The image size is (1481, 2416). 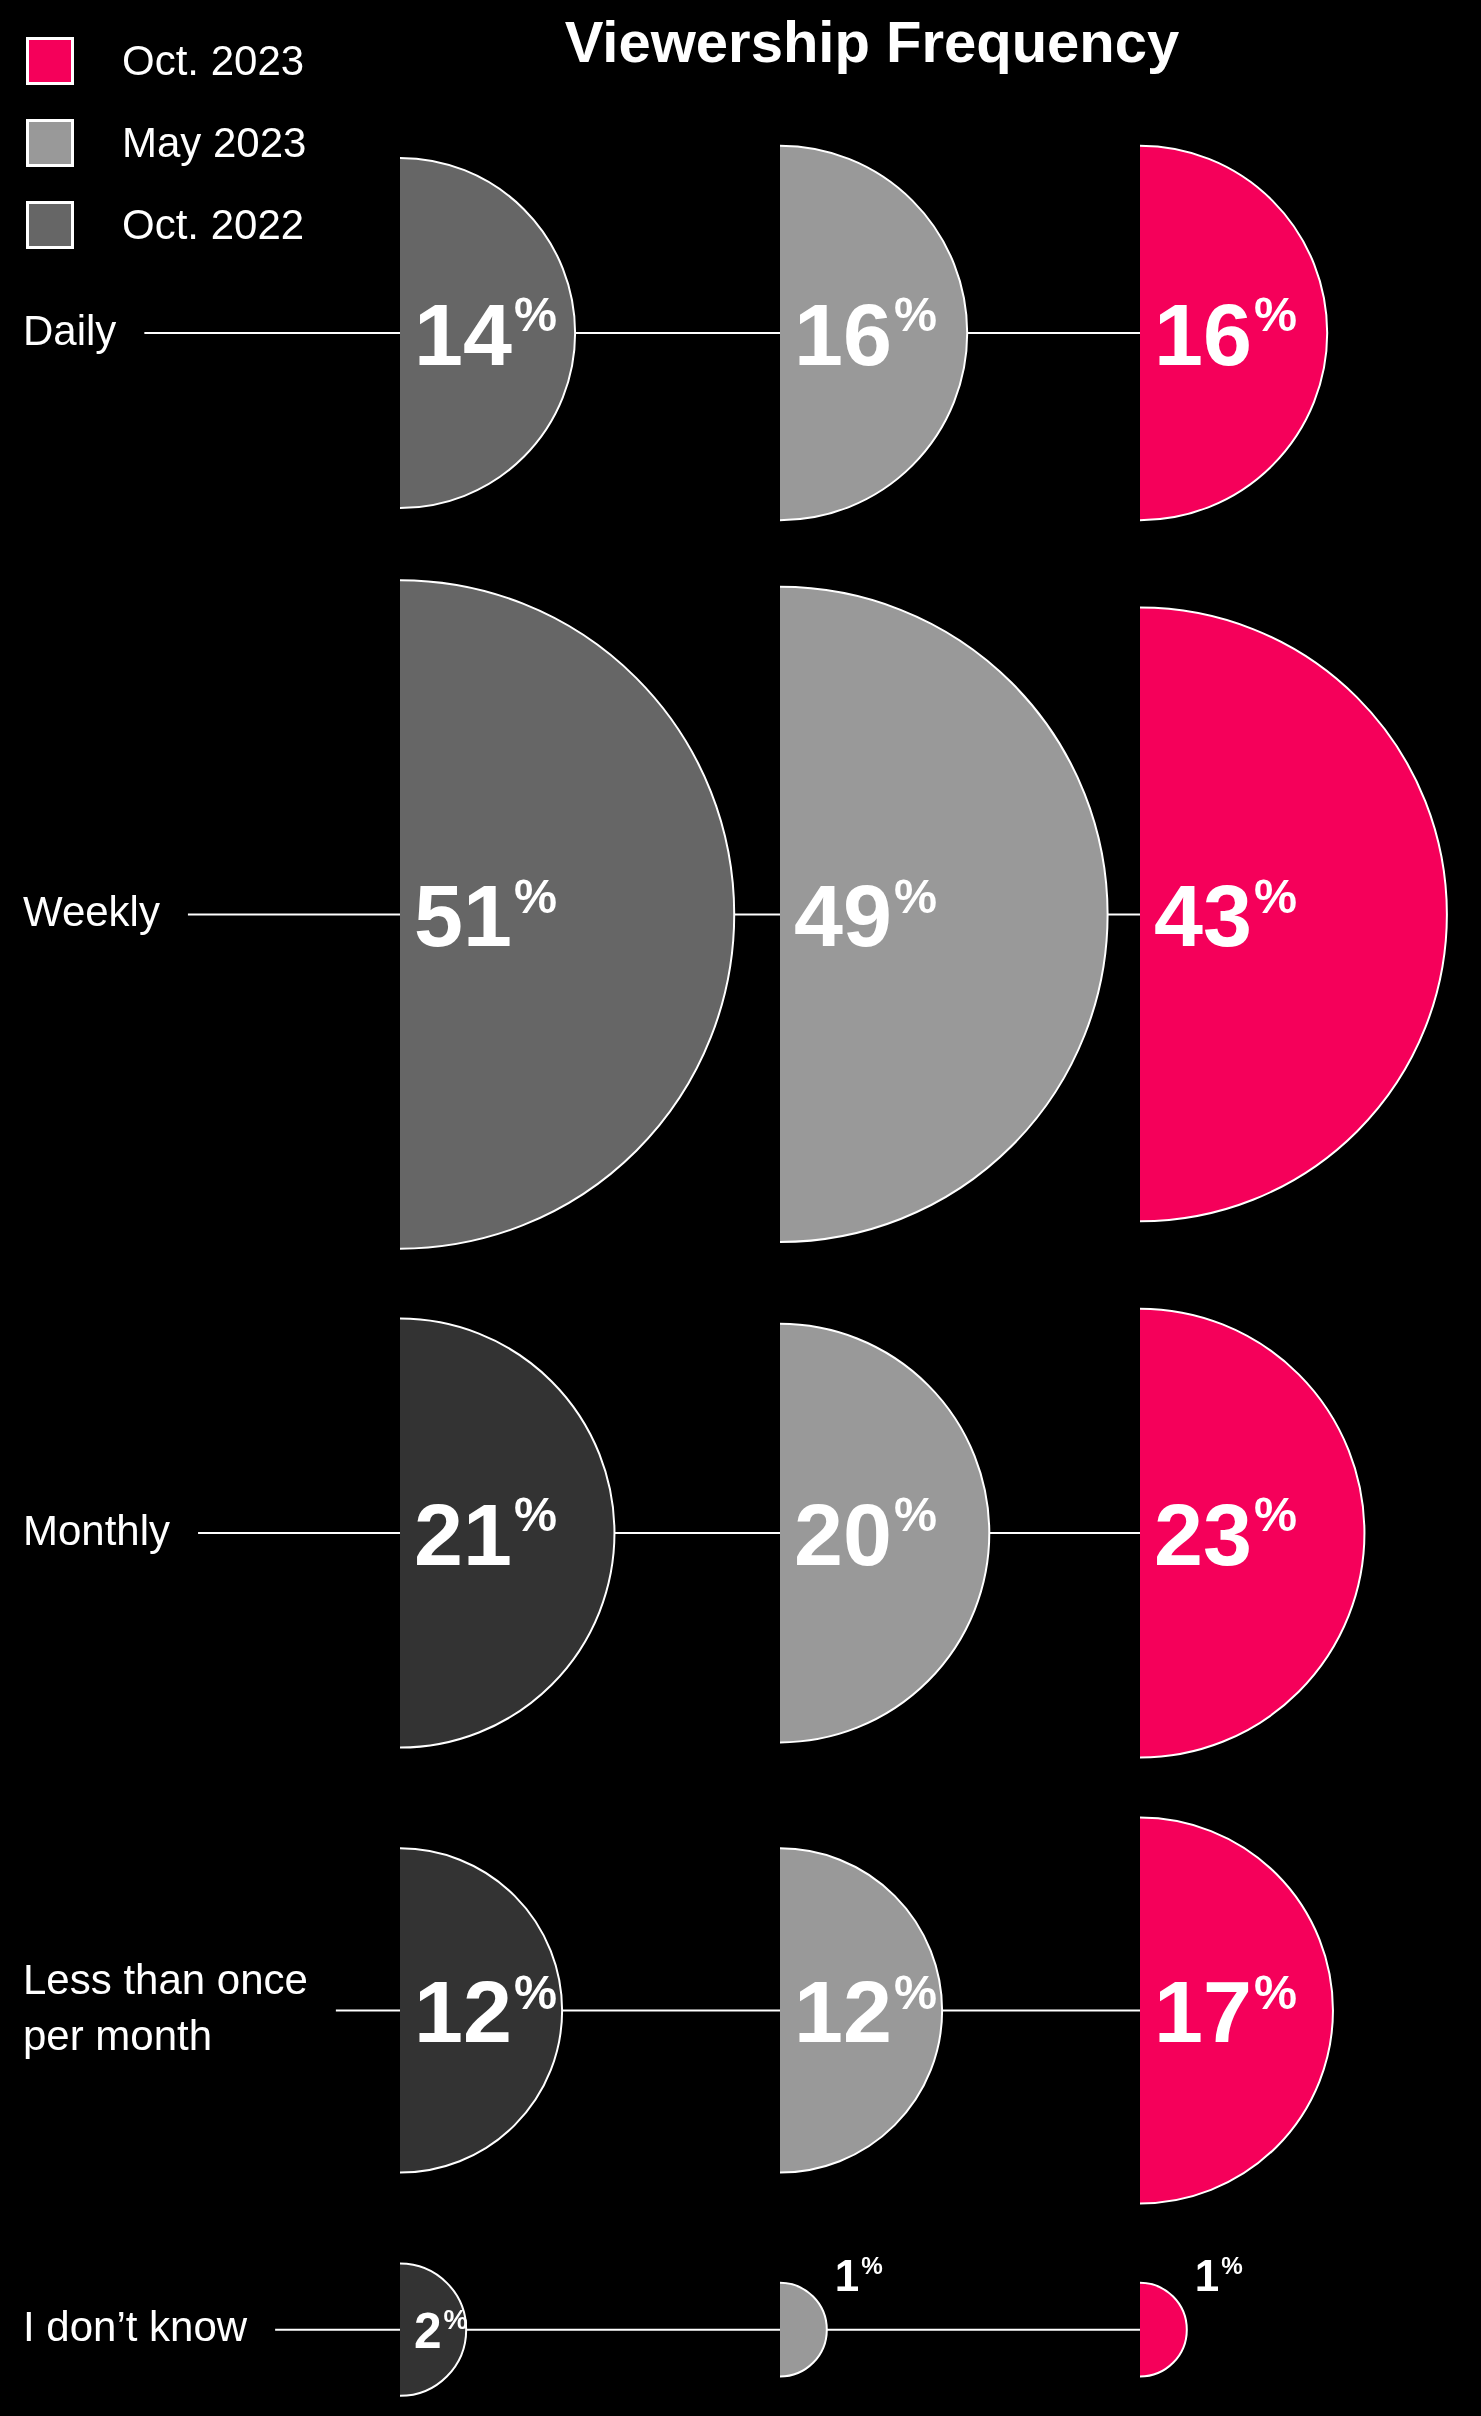 What do you see at coordinates (1225, 1534) in the screenshot?
I see `data-label: 23%` at bounding box center [1225, 1534].